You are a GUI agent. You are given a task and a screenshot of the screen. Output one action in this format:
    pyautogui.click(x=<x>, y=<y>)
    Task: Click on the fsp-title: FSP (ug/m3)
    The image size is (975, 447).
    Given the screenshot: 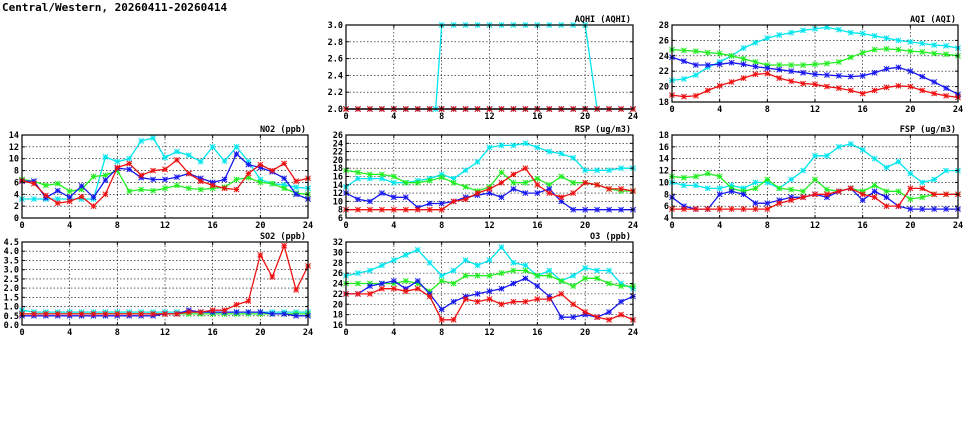 What is the action you would take?
    pyautogui.click(x=928, y=130)
    